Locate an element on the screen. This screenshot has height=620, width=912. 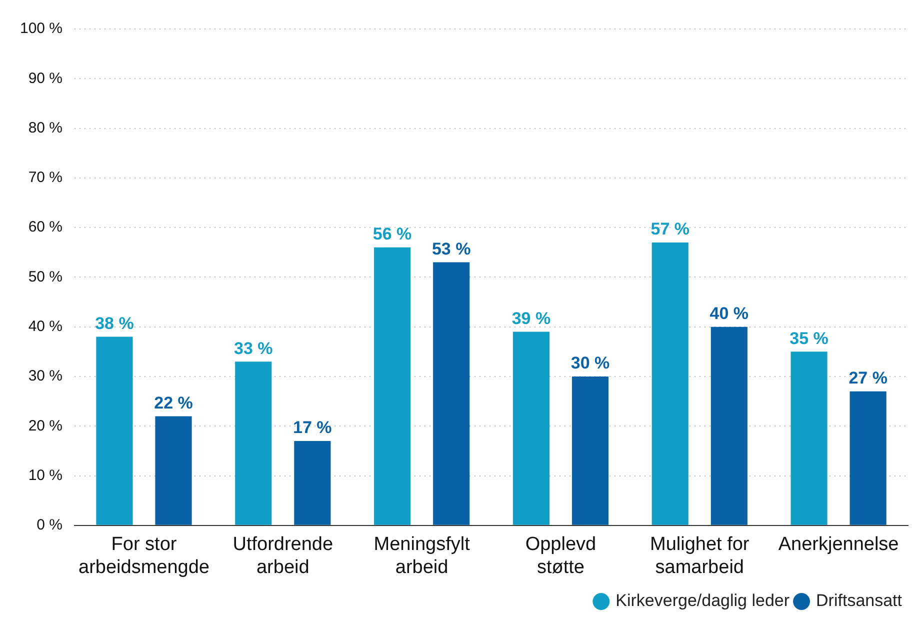
data-label: 53 % is located at coordinates (451, 248).